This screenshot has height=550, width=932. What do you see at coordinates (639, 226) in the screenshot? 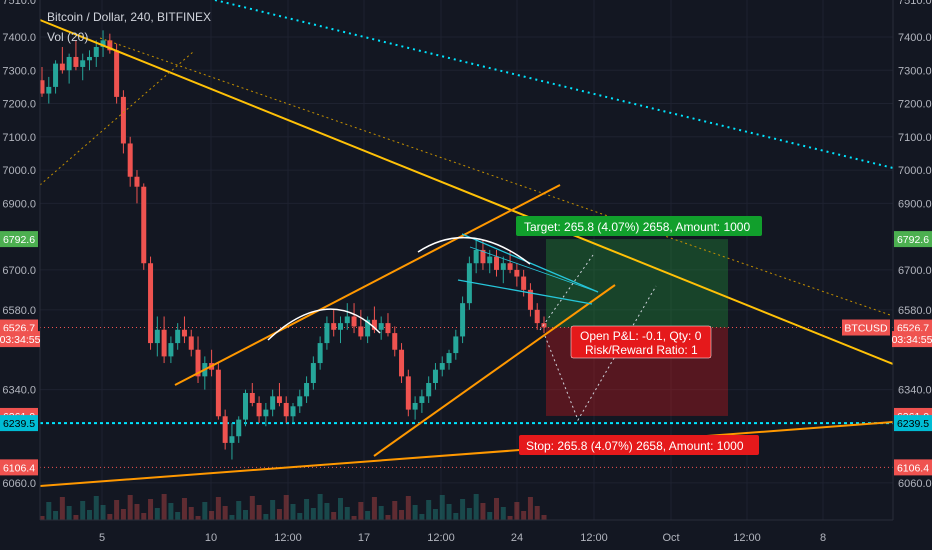
I see `target-label-box` at bounding box center [639, 226].